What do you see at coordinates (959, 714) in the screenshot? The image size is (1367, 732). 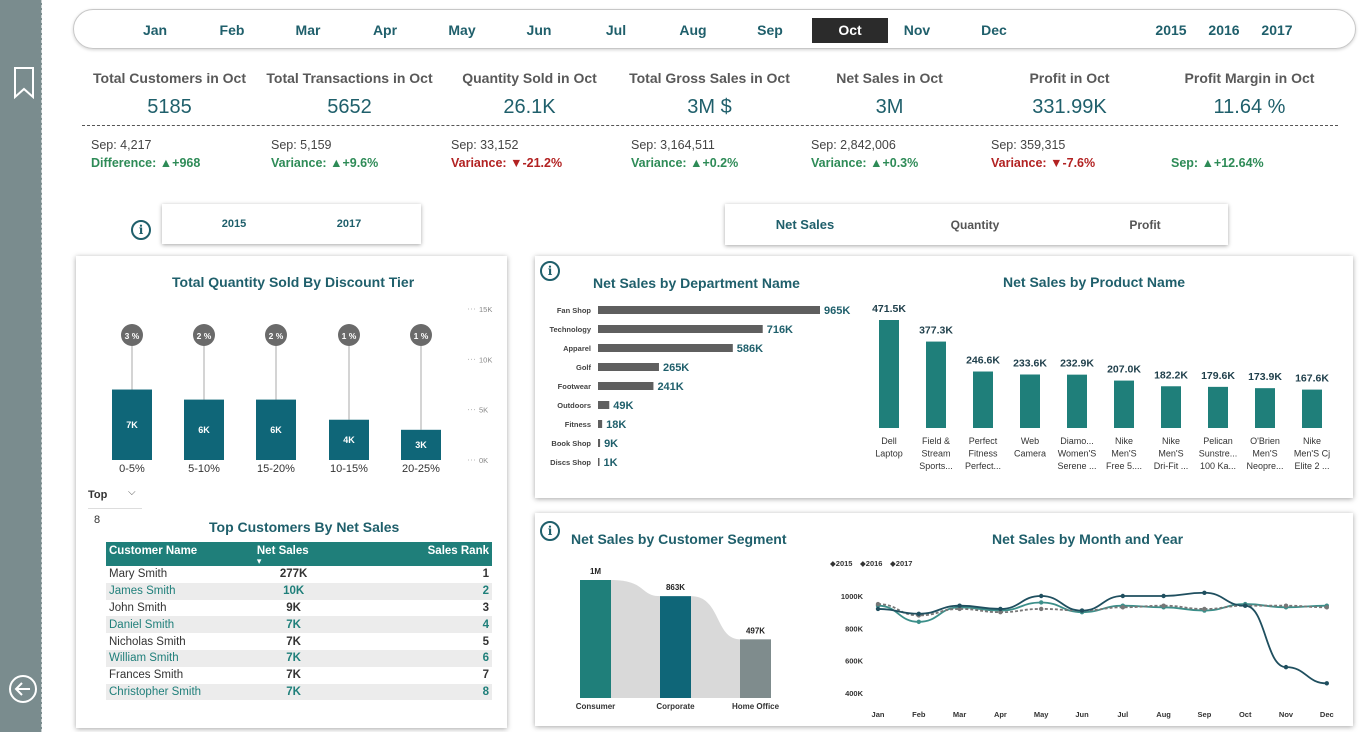 I see `x-tick-label: Mar` at bounding box center [959, 714].